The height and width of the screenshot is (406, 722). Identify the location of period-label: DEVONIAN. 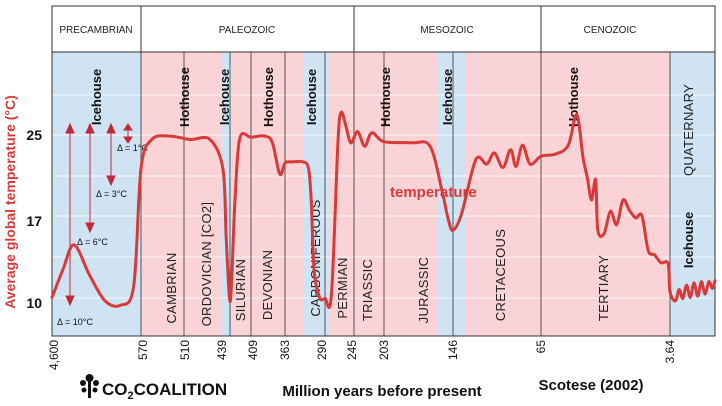
(267, 285).